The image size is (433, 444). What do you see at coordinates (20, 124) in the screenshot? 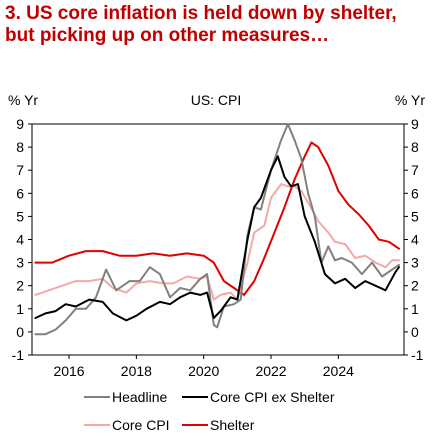
I see `y-tick-label-left: 9` at bounding box center [20, 124].